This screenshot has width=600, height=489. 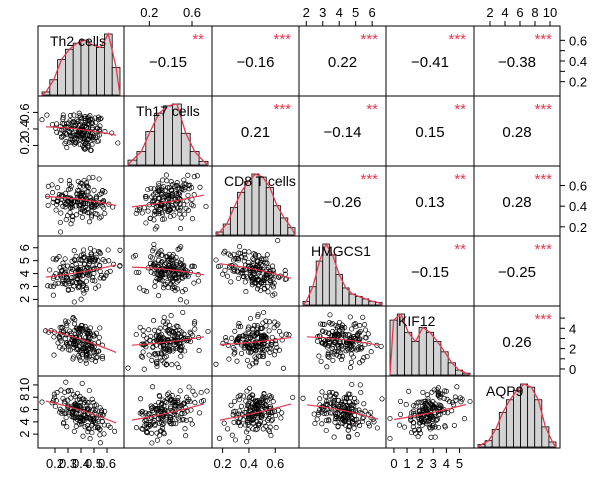 What do you see at coordinates (168, 62) in the screenshot?
I see `correlation-value-r0-c1: −0.15` at bounding box center [168, 62].